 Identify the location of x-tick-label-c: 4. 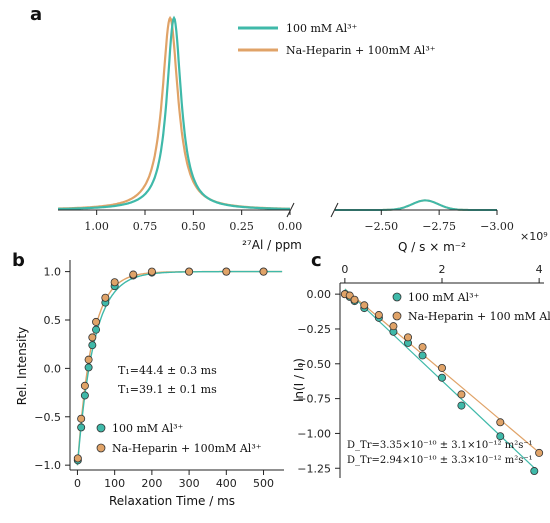
(539, 269).